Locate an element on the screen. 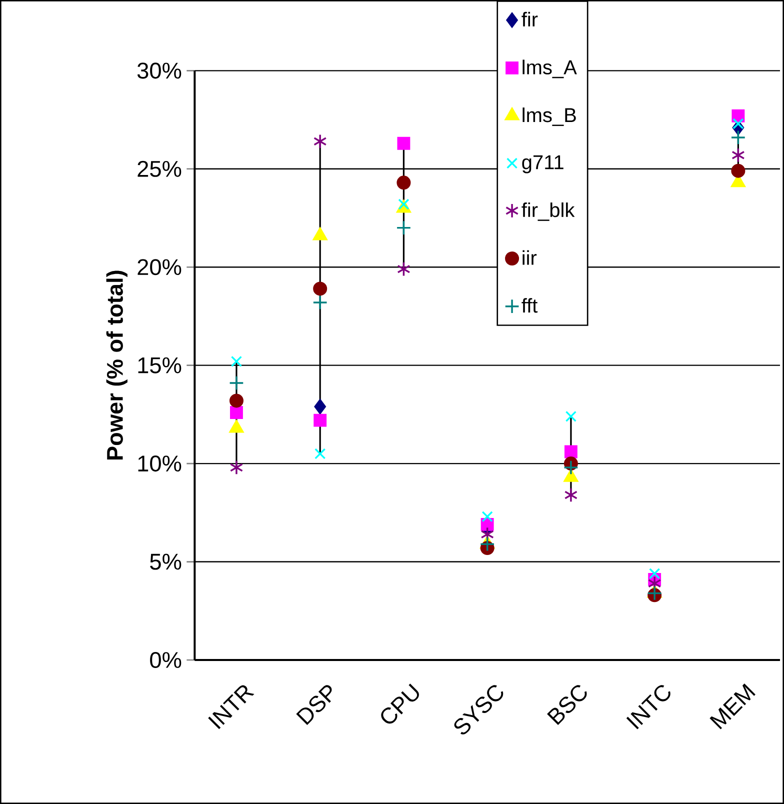 Image resolution: width=784 pixels, height=804 pixels. y-tick-label: 10% is located at coordinates (160, 464).